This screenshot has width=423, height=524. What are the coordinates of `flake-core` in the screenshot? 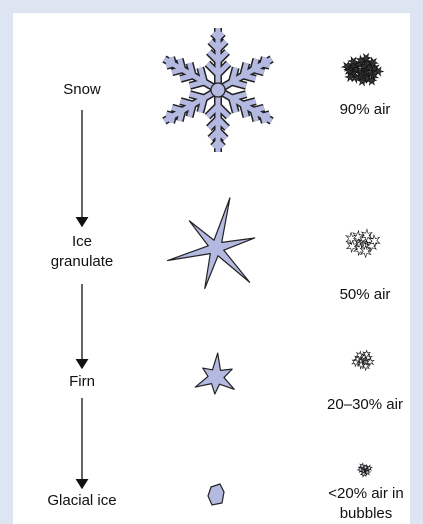 It's located at (218, 90).